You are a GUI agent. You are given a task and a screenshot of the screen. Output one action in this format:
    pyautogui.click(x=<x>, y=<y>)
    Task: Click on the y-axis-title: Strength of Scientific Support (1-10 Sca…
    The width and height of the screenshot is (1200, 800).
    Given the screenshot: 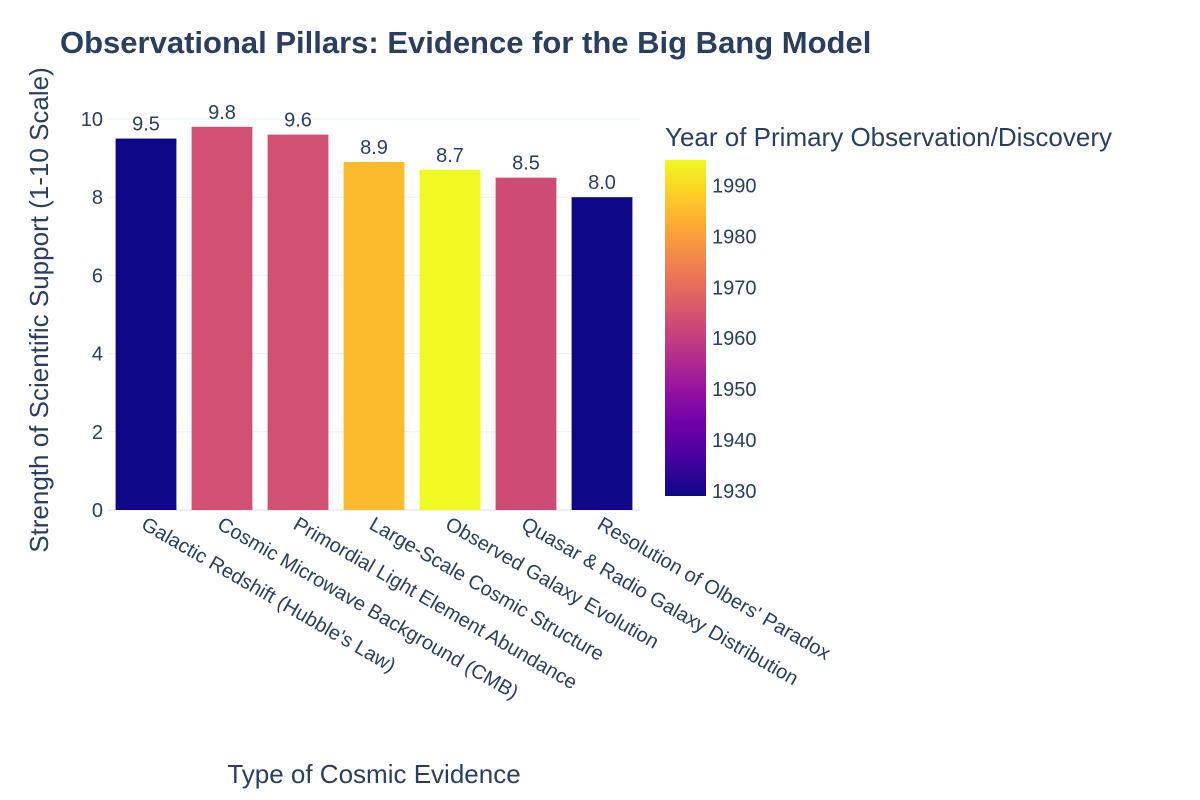 What is the action you would take?
    pyautogui.click(x=39, y=310)
    